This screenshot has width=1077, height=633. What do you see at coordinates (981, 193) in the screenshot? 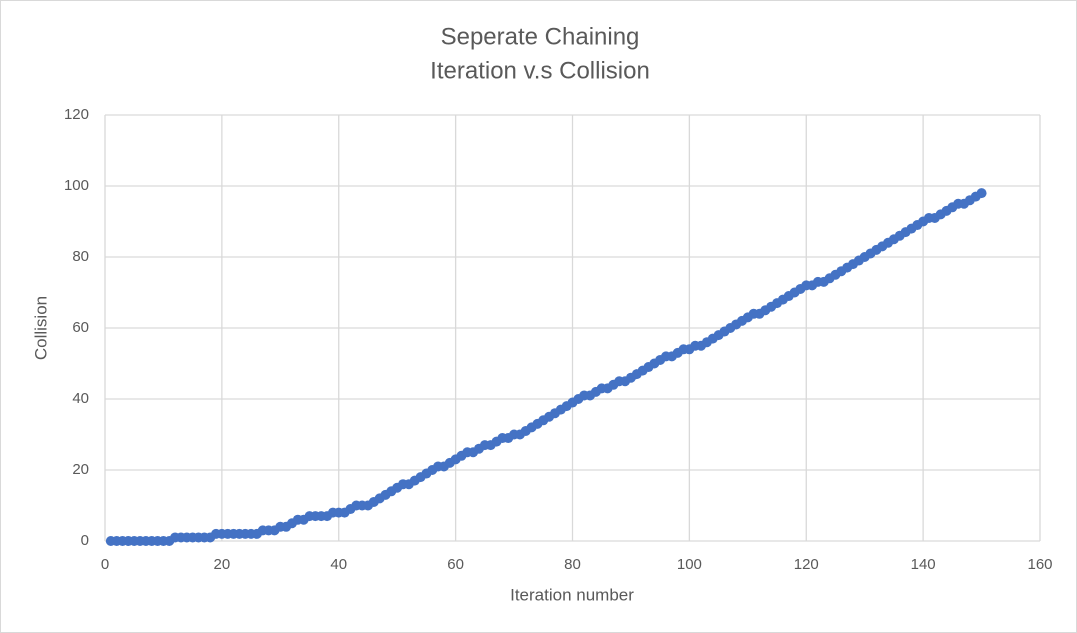
I see `data-point` at bounding box center [981, 193].